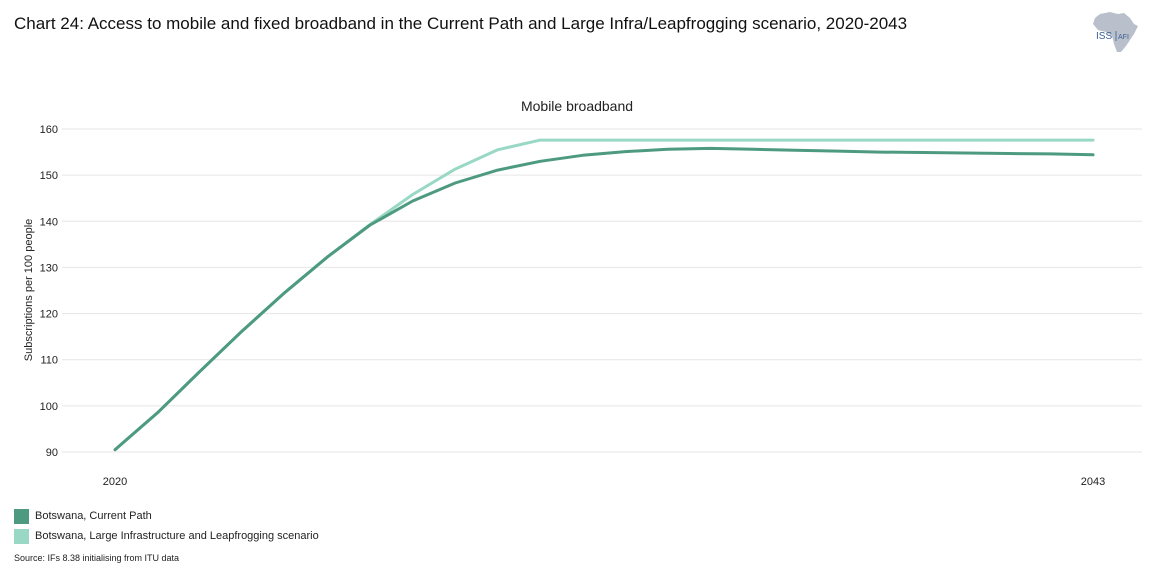 This screenshot has width=1154, height=583. I want to click on x-axis: 2020 2043, so click(604, 482).